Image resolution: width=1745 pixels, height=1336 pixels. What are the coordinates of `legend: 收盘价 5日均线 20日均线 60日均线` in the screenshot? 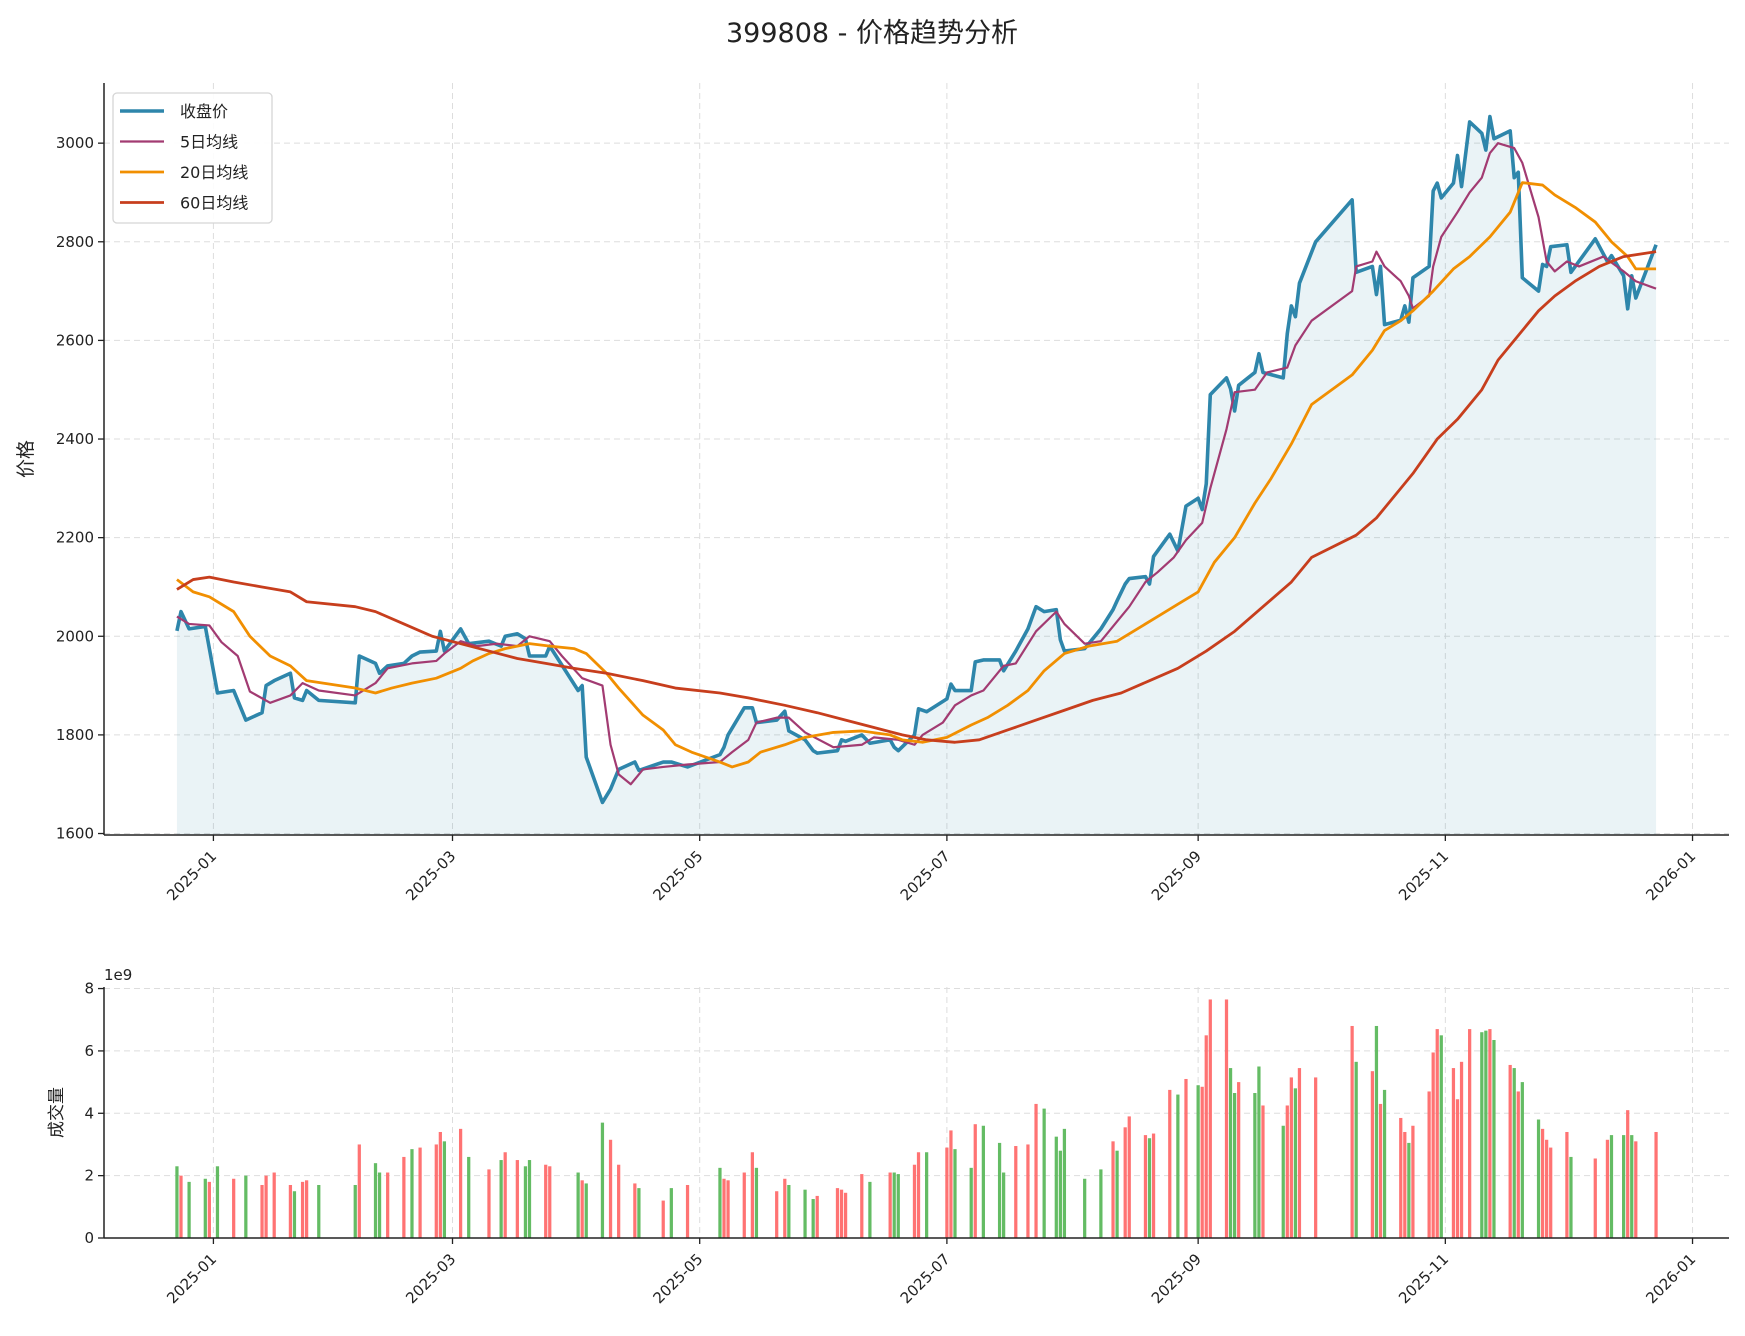 It's located at (192, 158).